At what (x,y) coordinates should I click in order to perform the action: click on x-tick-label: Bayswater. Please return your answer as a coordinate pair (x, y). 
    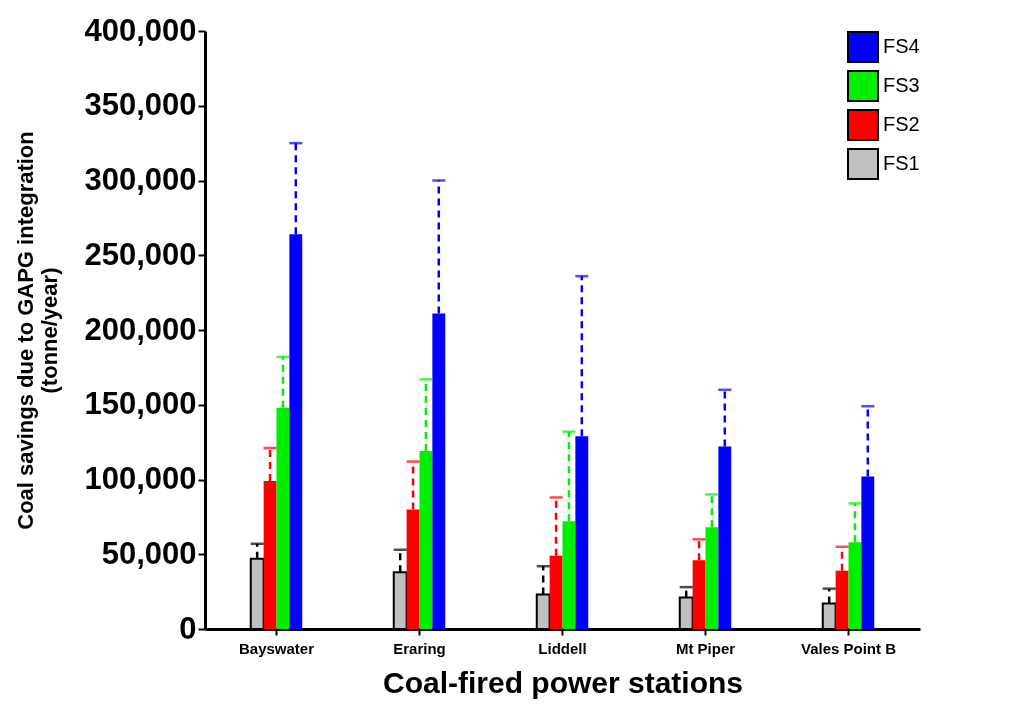
    Looking at the image, I should click on (276, 648).